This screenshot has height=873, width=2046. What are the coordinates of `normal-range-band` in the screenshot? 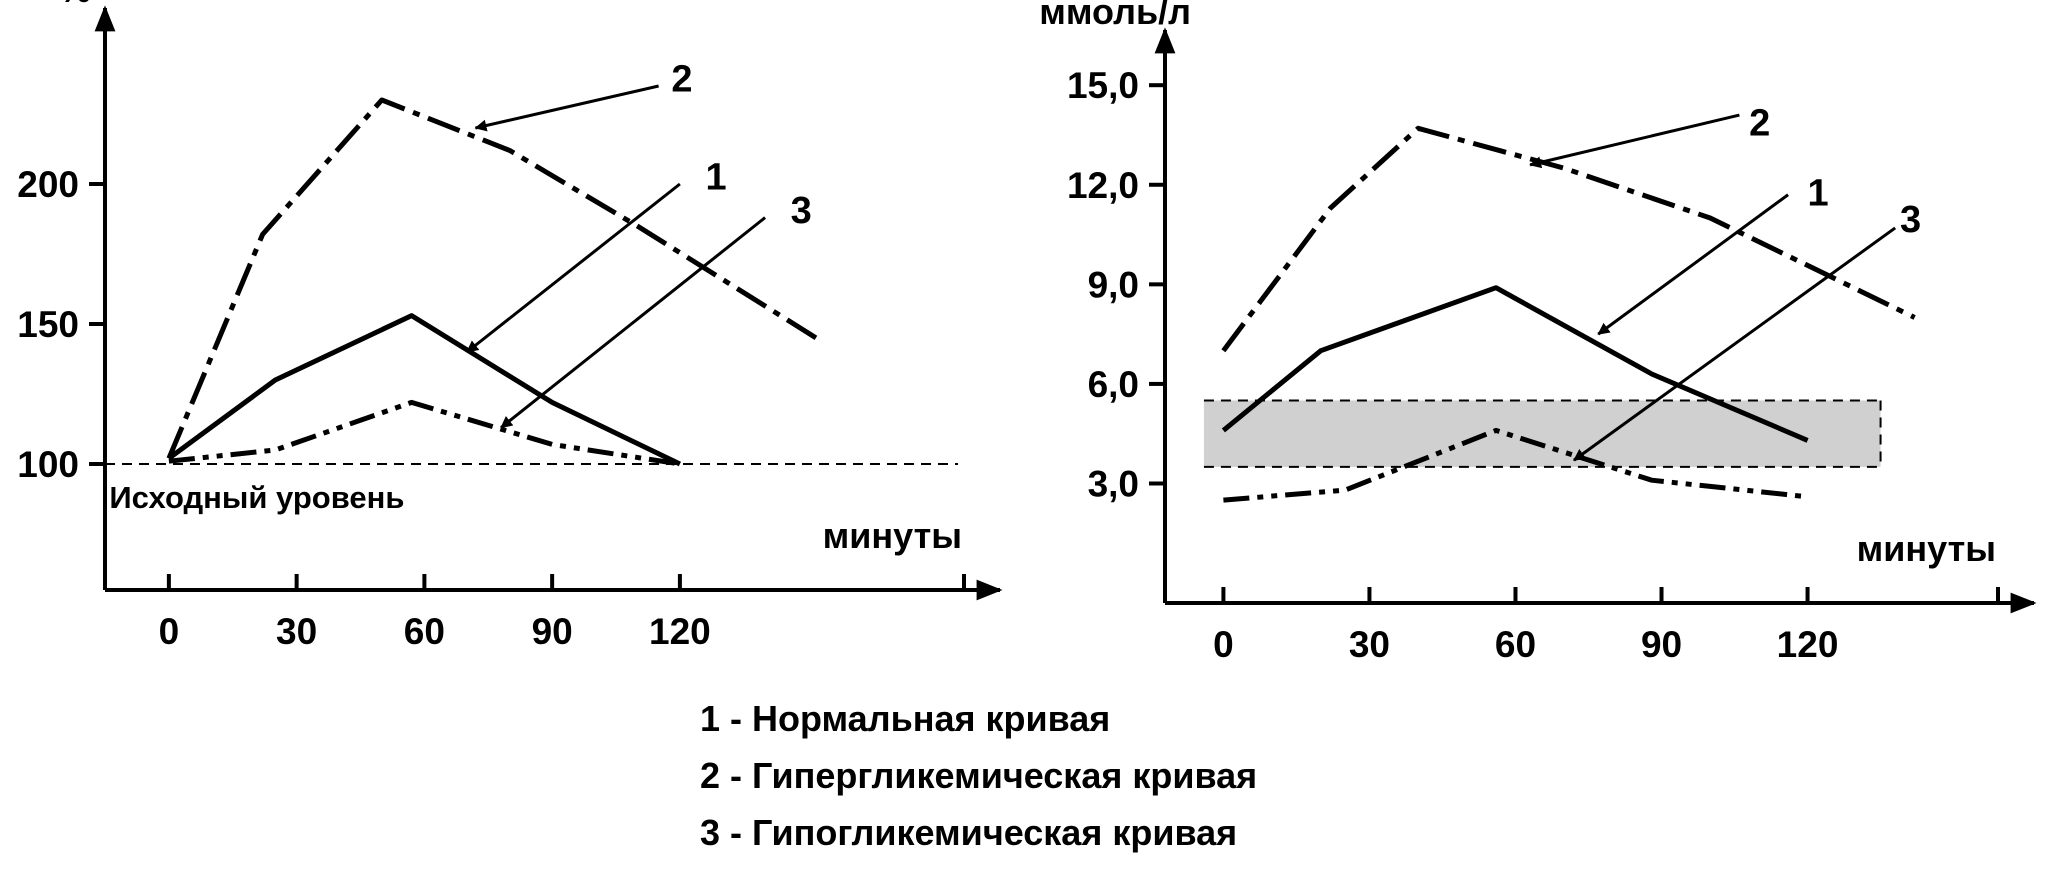 It's located at (1542, 433).